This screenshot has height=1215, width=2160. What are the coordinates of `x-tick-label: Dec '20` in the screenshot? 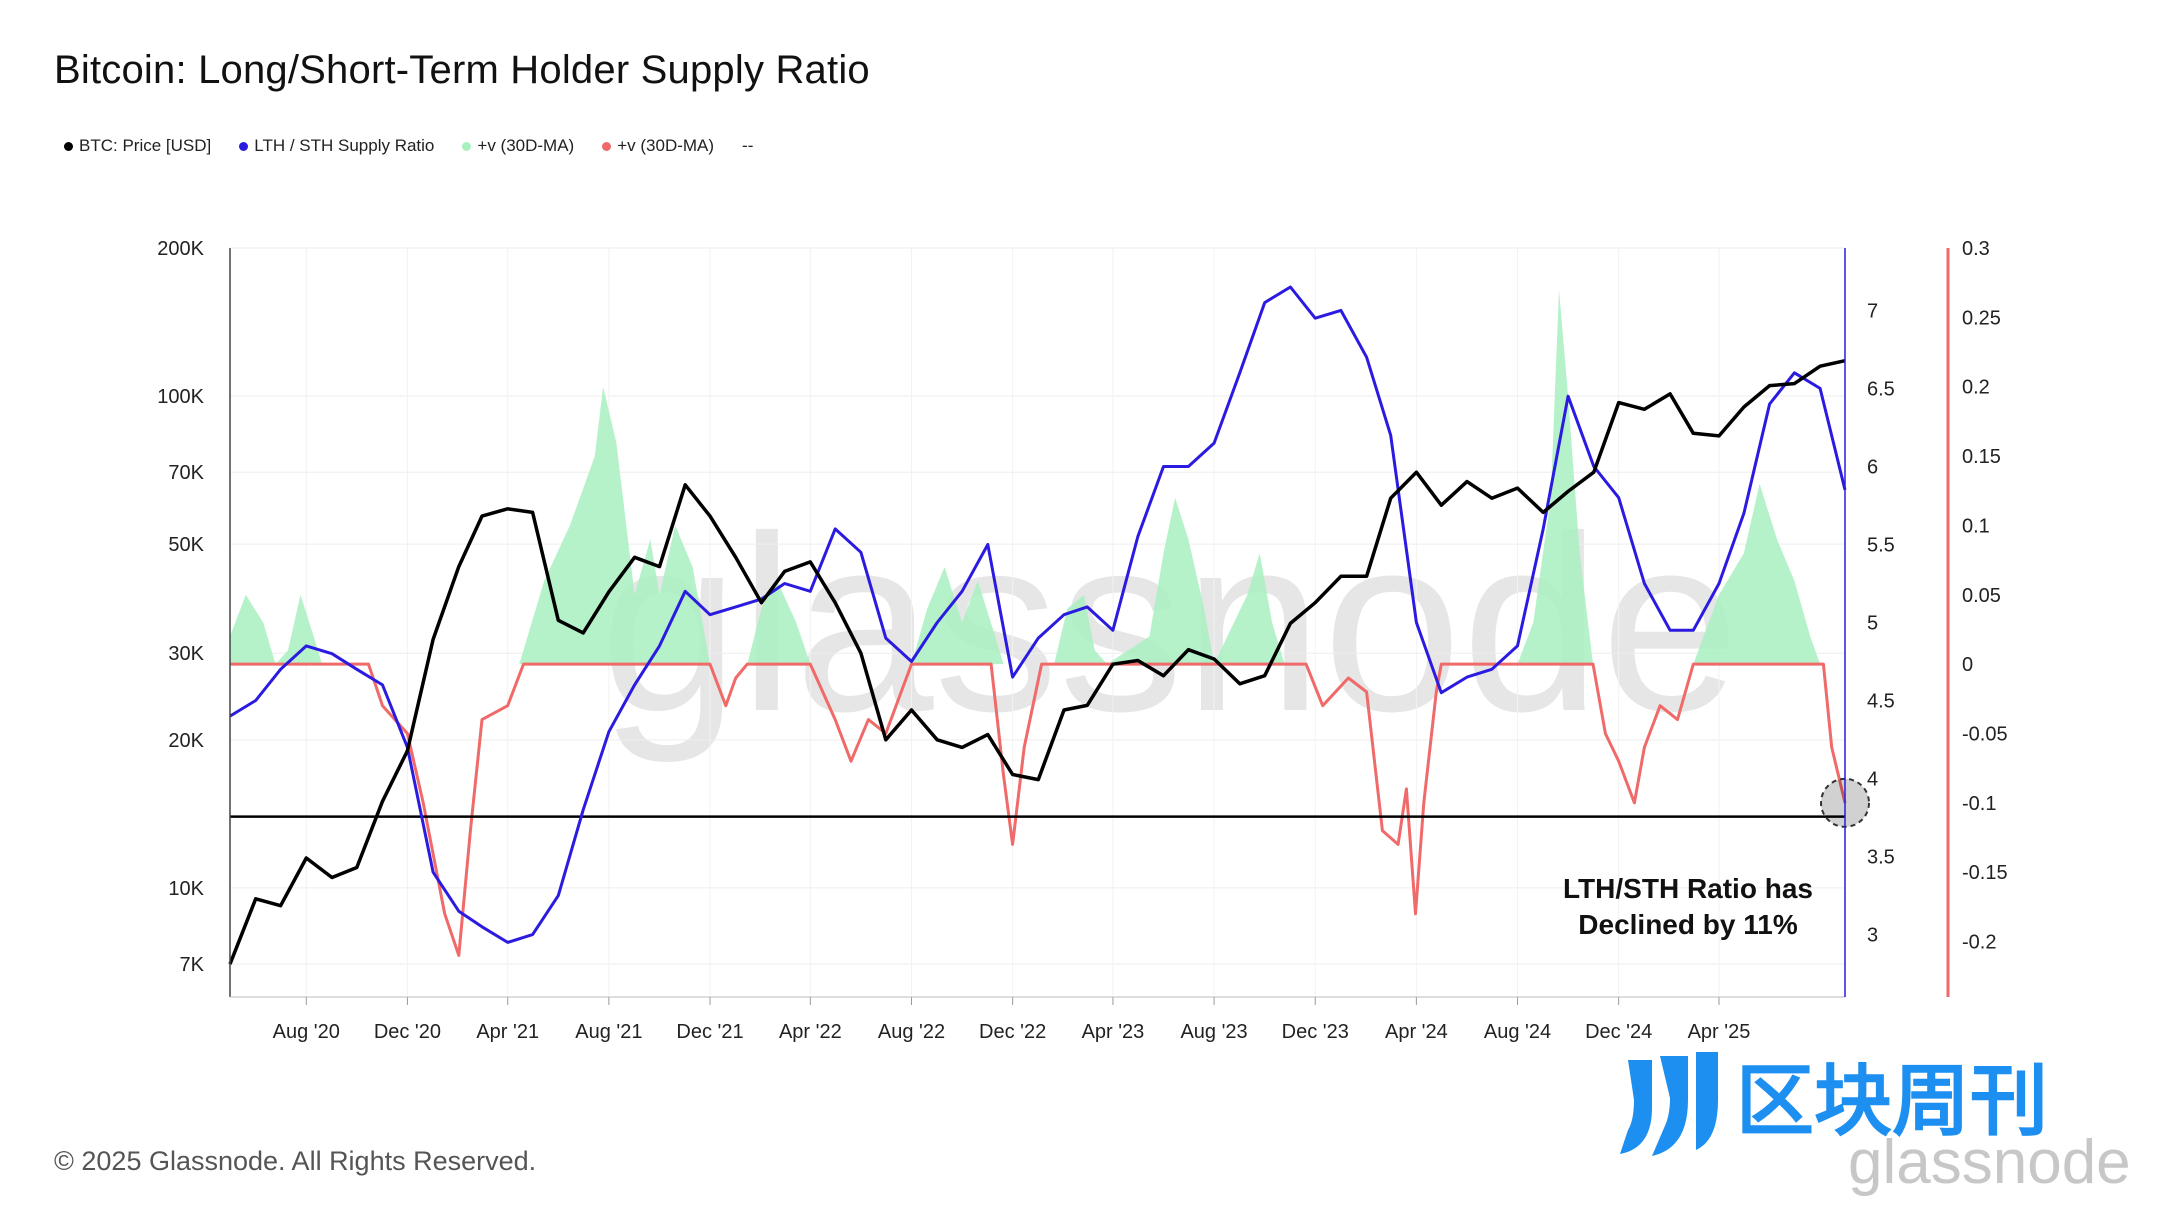 It's located at (407, 1032).